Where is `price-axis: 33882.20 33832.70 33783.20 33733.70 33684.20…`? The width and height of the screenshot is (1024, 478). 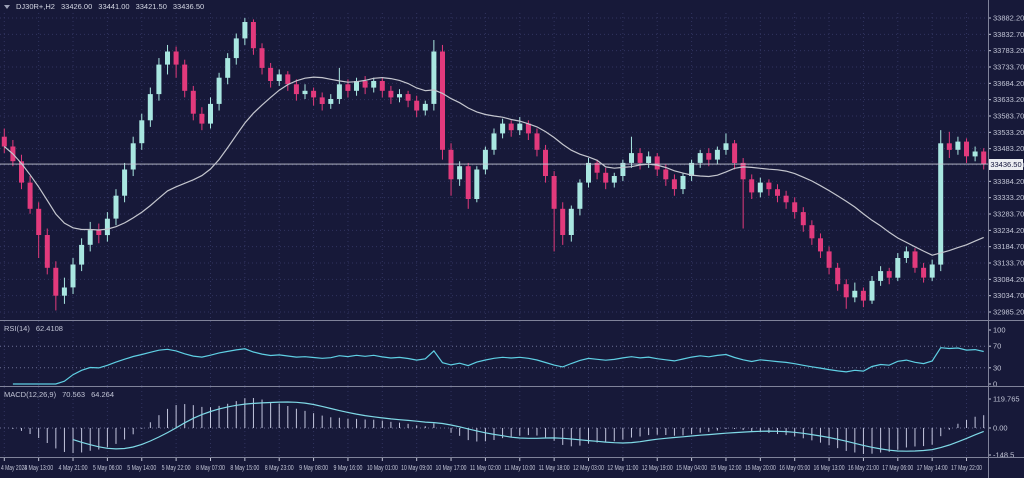 price-axis: 33882.20 33832.70 33783.20 33733.70 33684.20… is located at coordinates (1008, 165).